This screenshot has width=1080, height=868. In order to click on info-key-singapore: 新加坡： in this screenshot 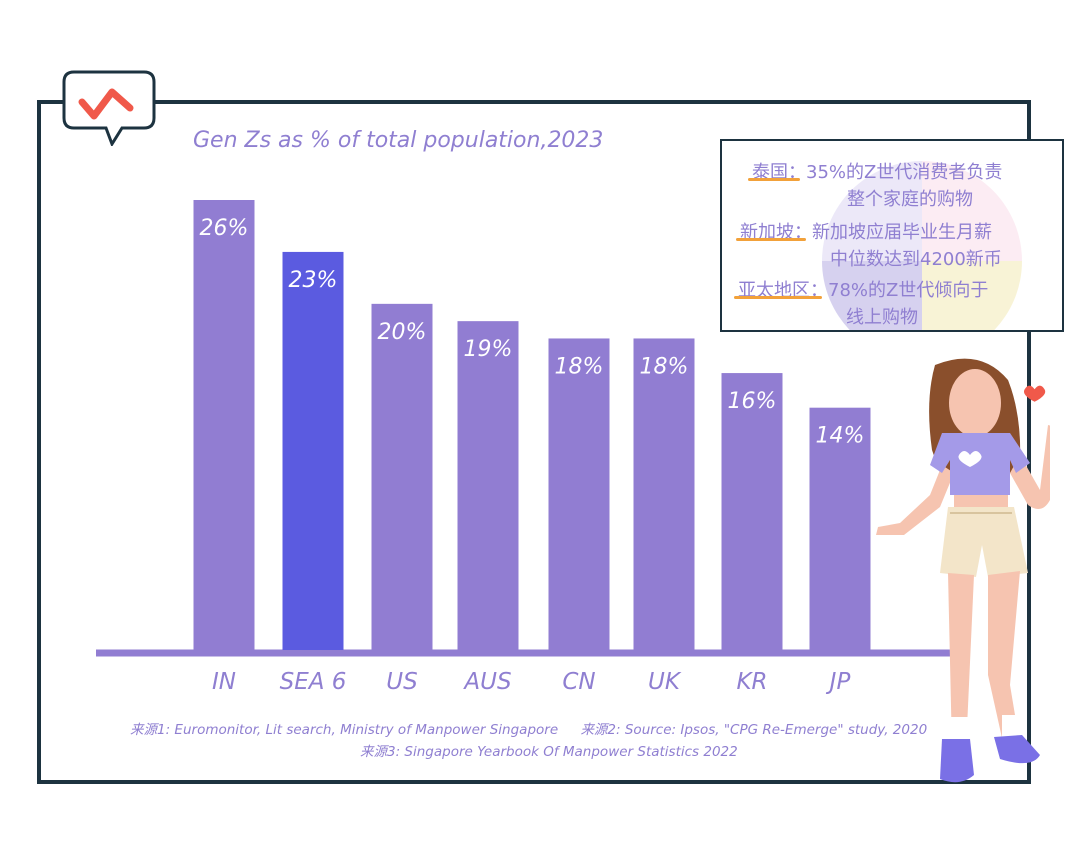, I will do `click(776, 232)`.